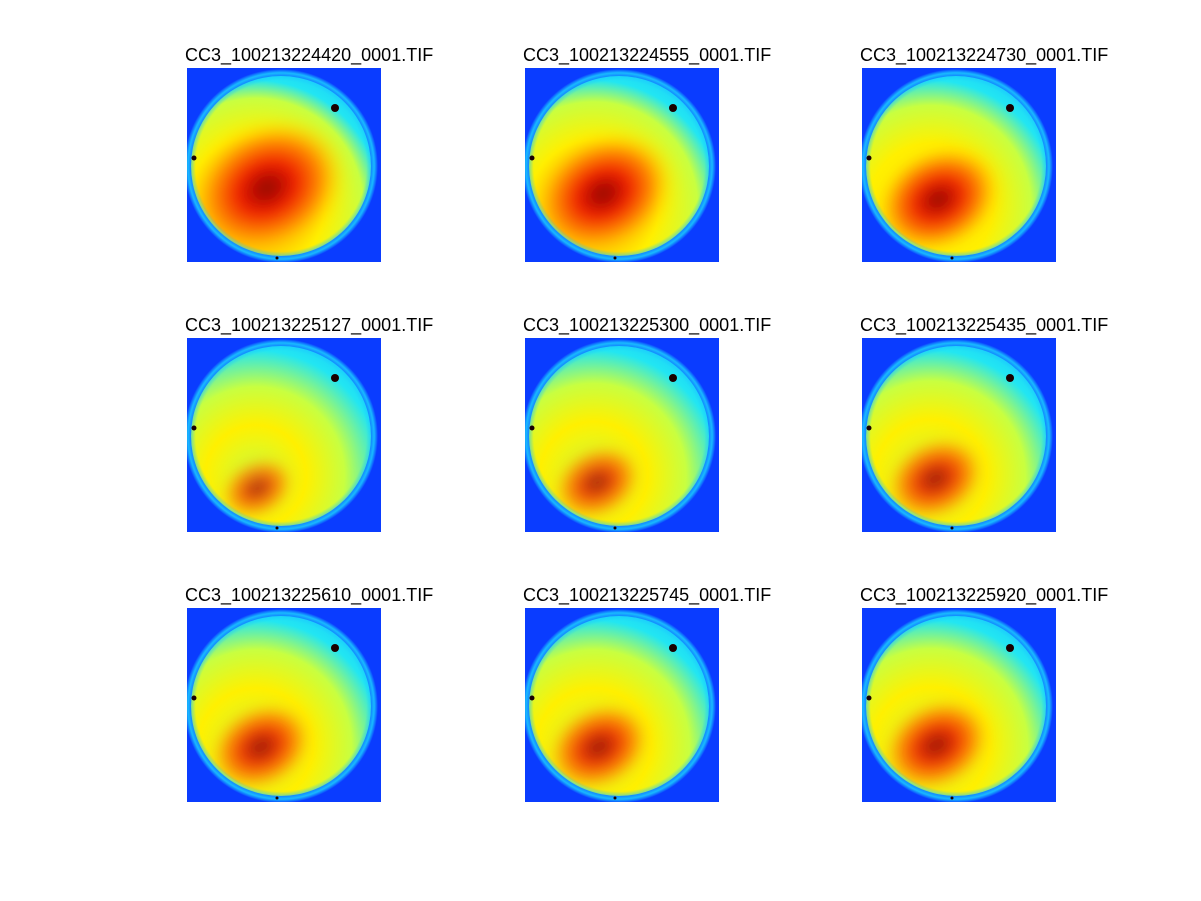  What do you see at coordinates (309, 595) in the screenshot?
I see `panel-title: CC3_100213225610_0001.TIF` at bounding box center [309, 595].